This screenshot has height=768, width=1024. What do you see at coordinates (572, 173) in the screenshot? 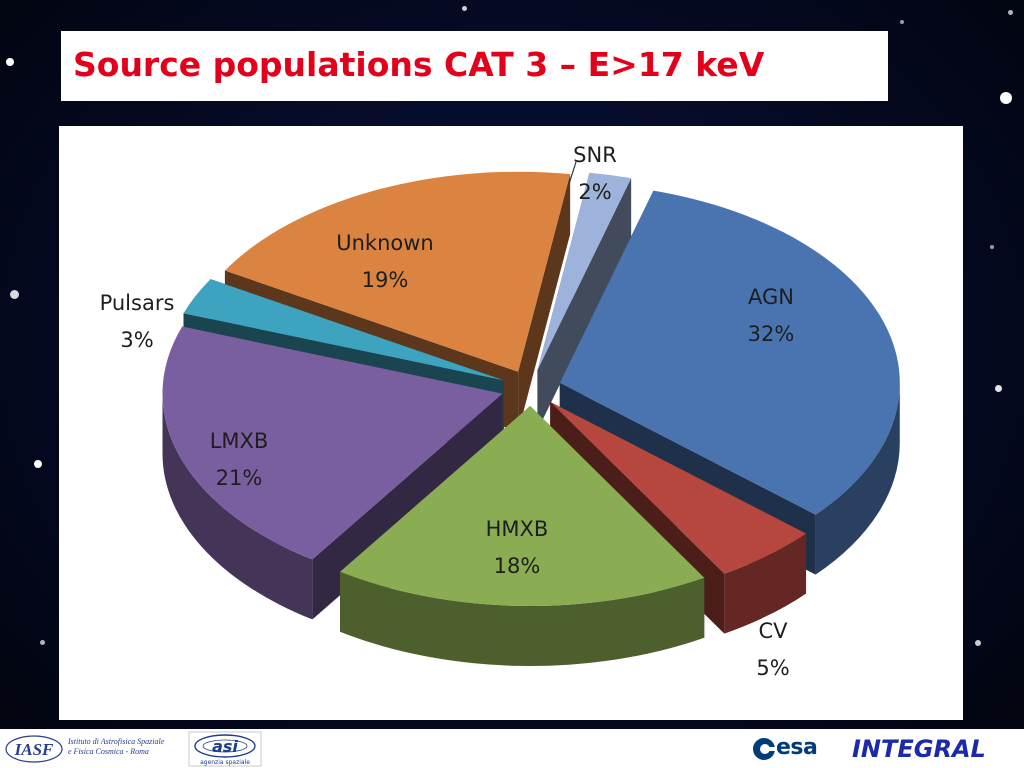
I see `leader-line-snr` at bounding box center [572, 173].